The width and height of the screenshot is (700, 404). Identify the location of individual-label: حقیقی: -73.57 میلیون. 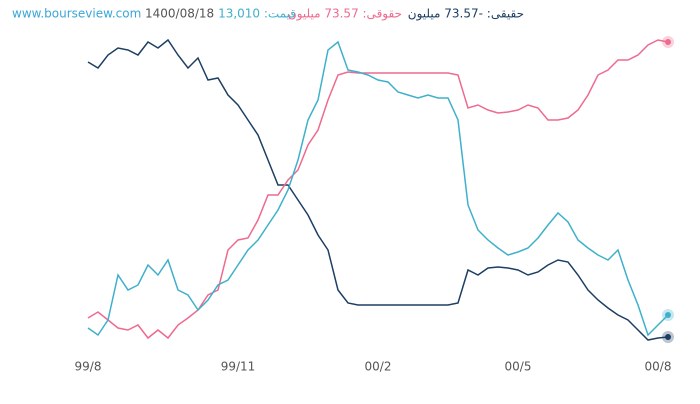
(466, 14).